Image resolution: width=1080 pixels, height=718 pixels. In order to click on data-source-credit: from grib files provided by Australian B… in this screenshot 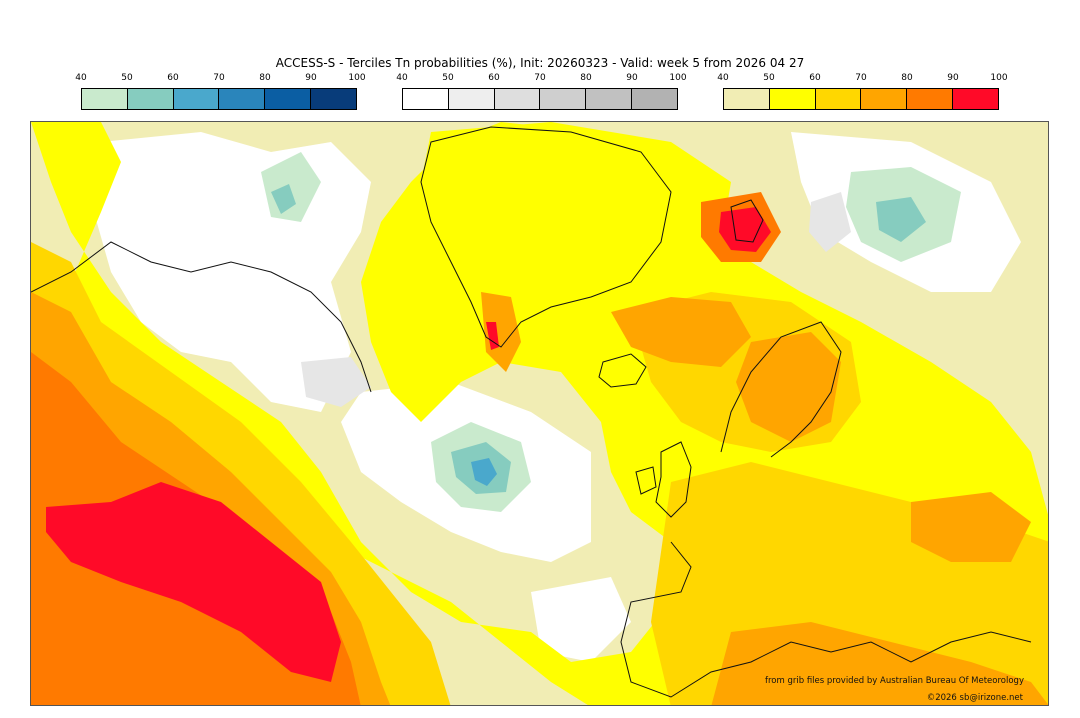, I will do `click(894, 681)`.